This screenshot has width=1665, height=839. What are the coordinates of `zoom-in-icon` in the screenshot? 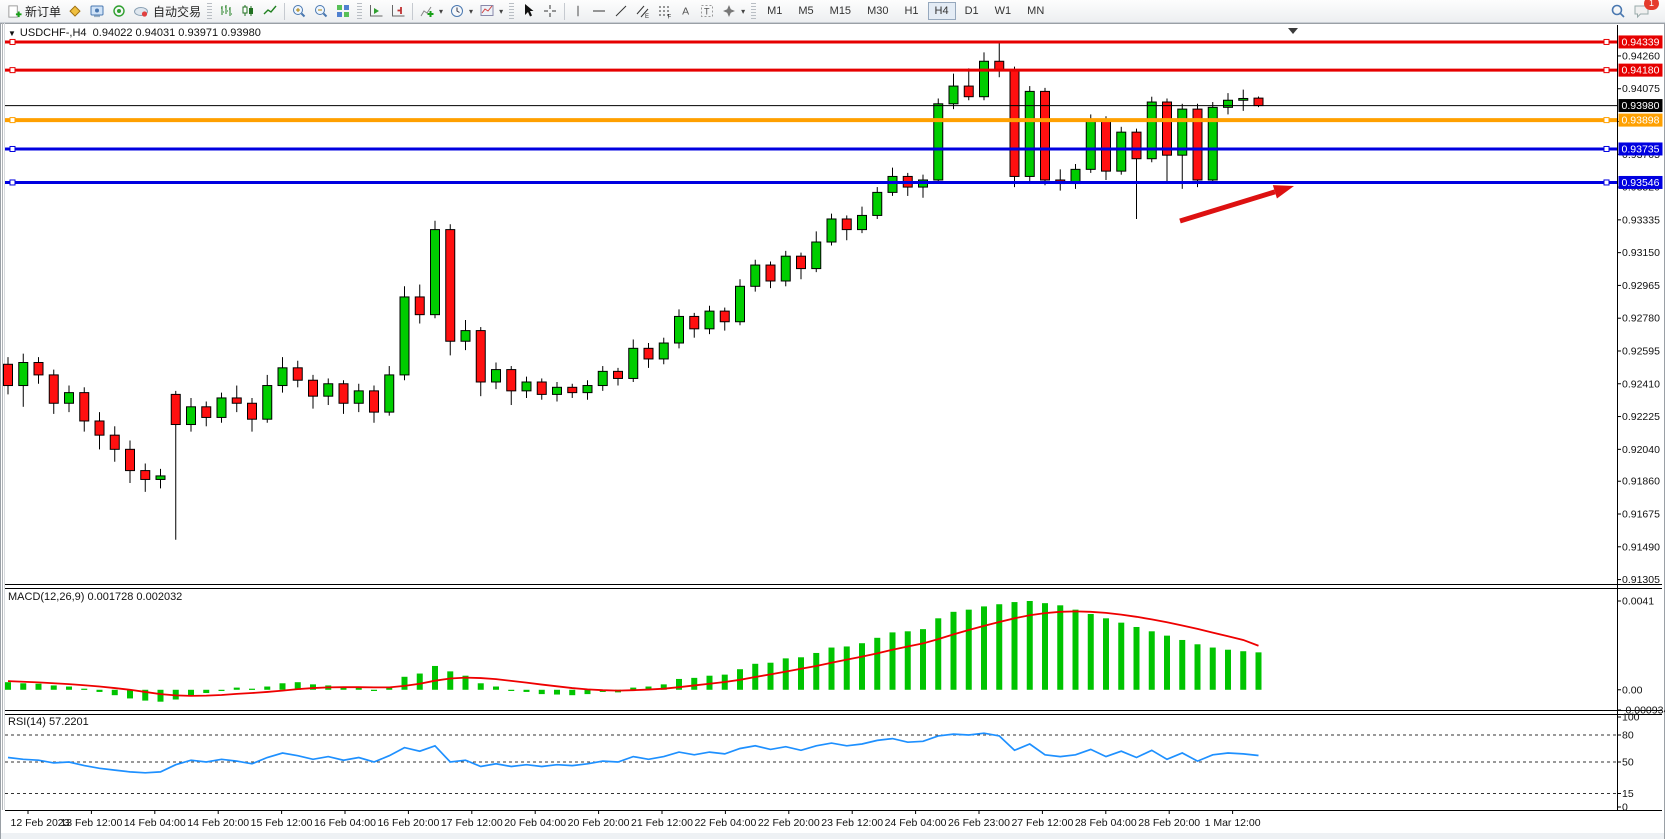 It's located at (299, 11).